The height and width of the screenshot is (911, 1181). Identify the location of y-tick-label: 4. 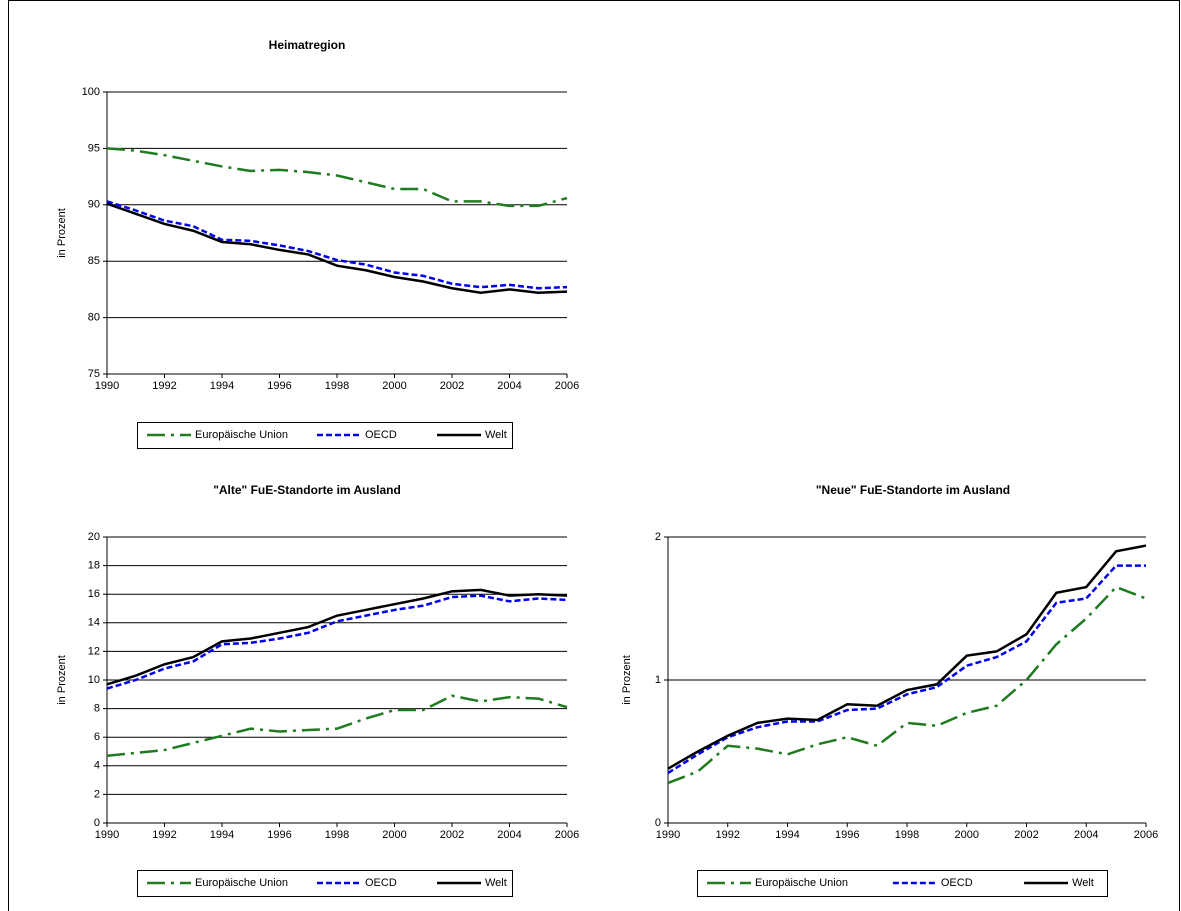
(97, 766).